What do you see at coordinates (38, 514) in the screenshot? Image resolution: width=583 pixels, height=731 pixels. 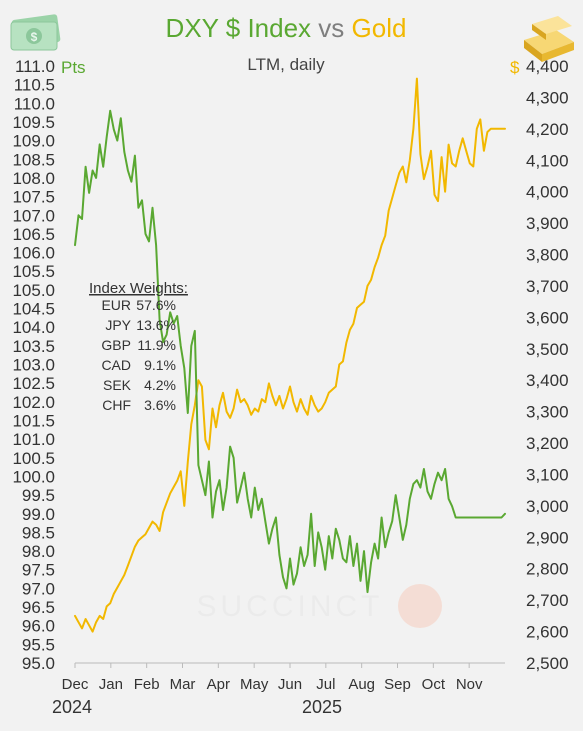 I see `left-tick-label: 99.0` at bounding box center [38, 514].